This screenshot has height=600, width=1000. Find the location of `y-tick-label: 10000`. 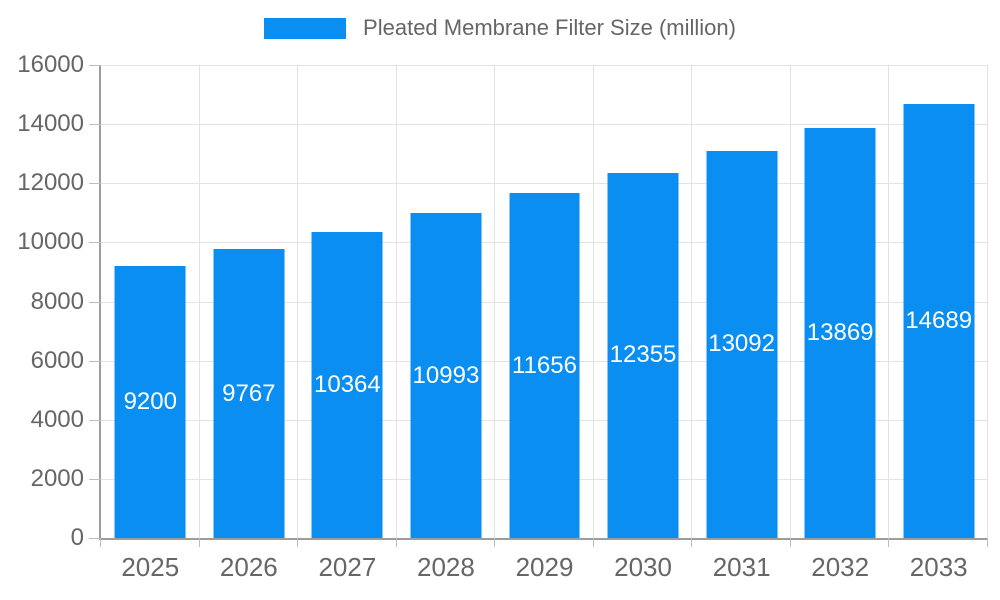

y-tick-label: 10000 is located at coordinates (50, 242).